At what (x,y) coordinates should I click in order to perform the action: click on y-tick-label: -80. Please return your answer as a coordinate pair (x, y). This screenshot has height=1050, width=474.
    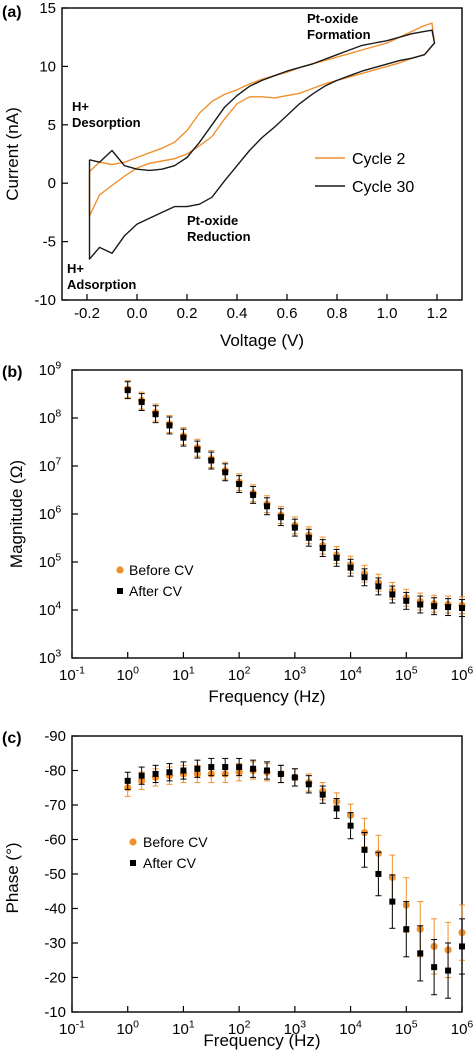
    Looking at the image, I should click on (55, 771).